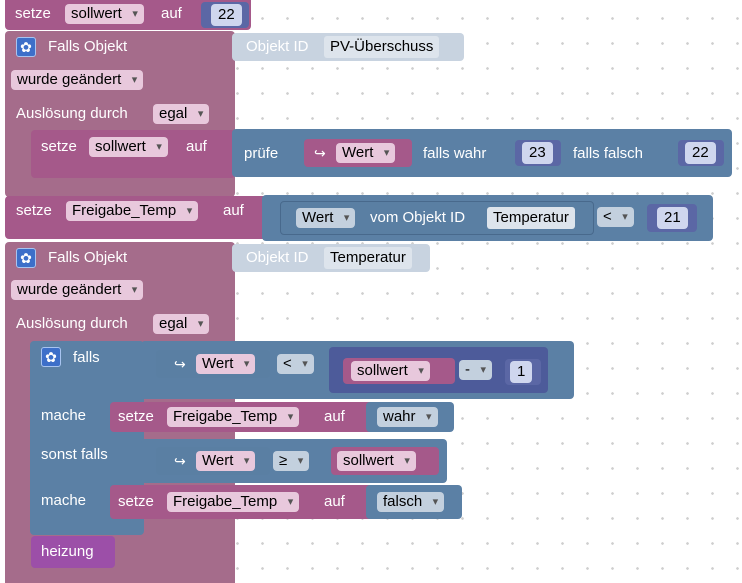  I want to click on number-block: 21, so click(672, 218).